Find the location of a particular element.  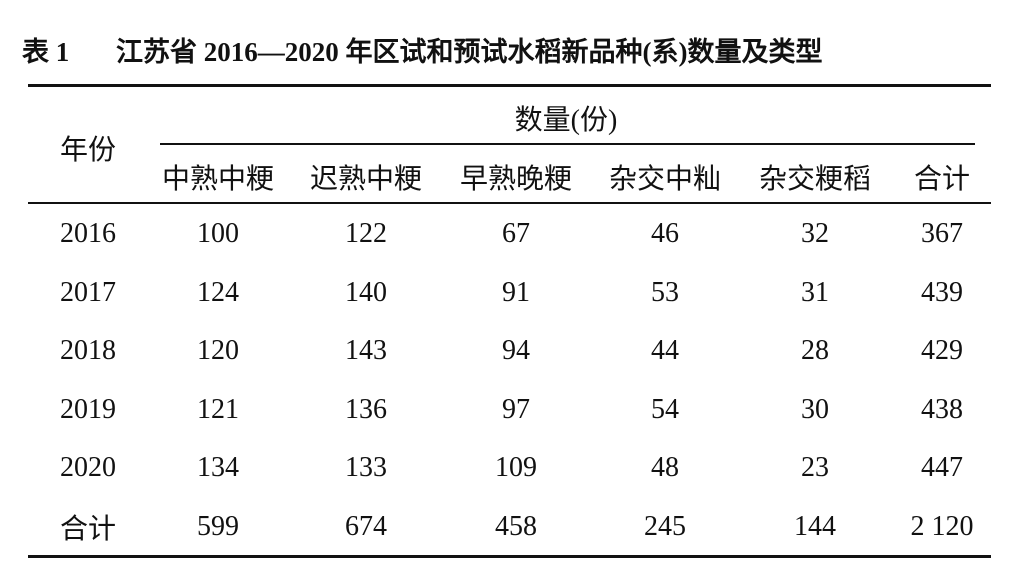

column-header: 合计 is located at coordinates (942, 179).